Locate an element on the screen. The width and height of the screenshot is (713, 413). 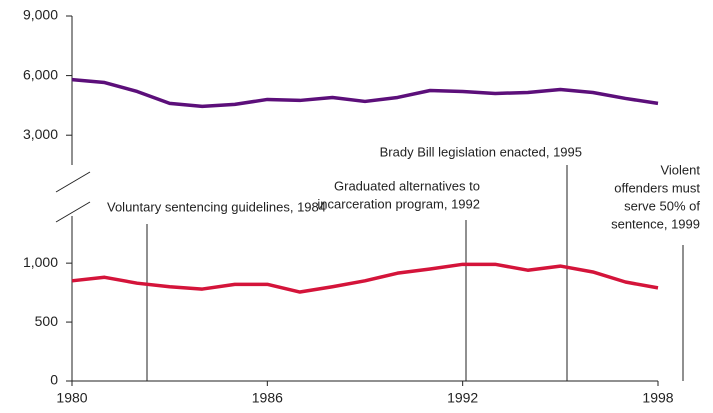
y-tick-label: 1,000 is located at coordinates (40, 262).